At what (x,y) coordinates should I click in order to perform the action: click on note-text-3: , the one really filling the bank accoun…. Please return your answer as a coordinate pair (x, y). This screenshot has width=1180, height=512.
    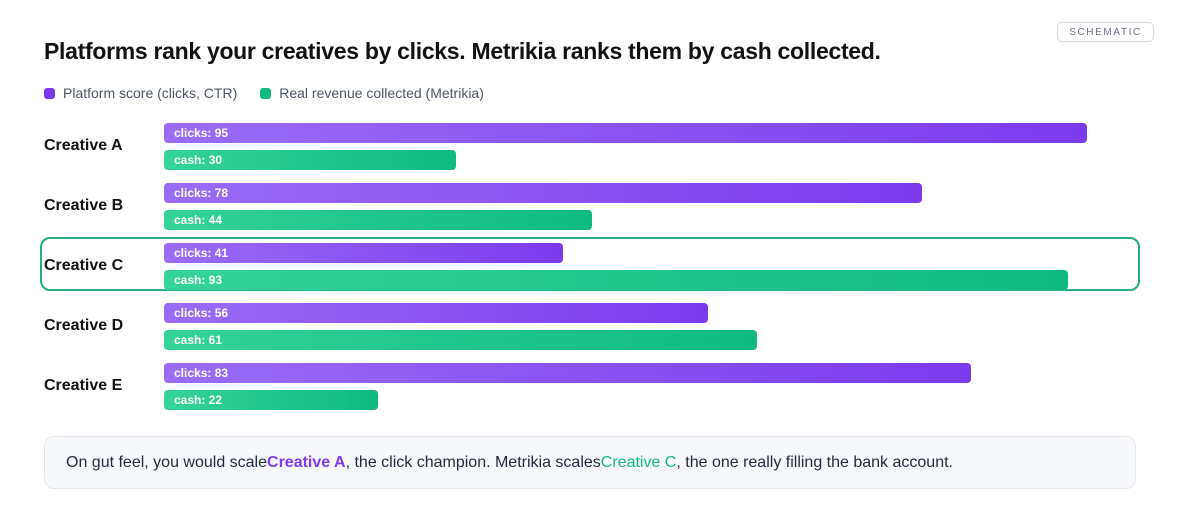
    Looking at the image, I should click on (814, 462).